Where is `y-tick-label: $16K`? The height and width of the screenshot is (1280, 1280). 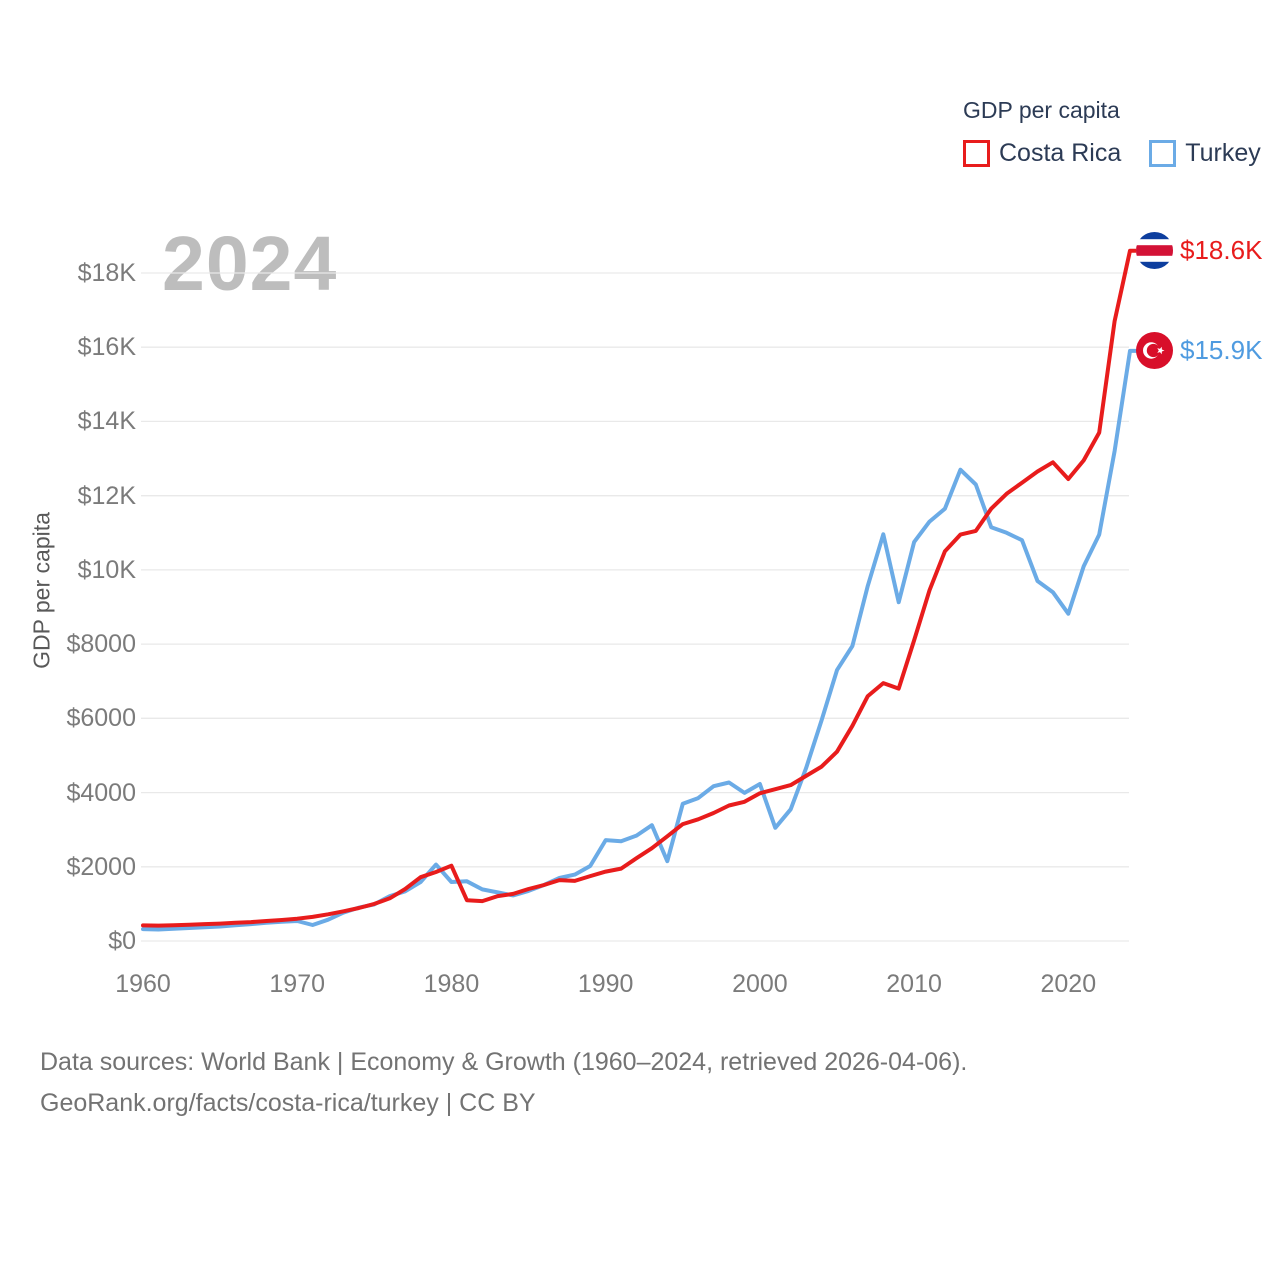
y-tick-label: $16K is located at coordinates (106, 347).